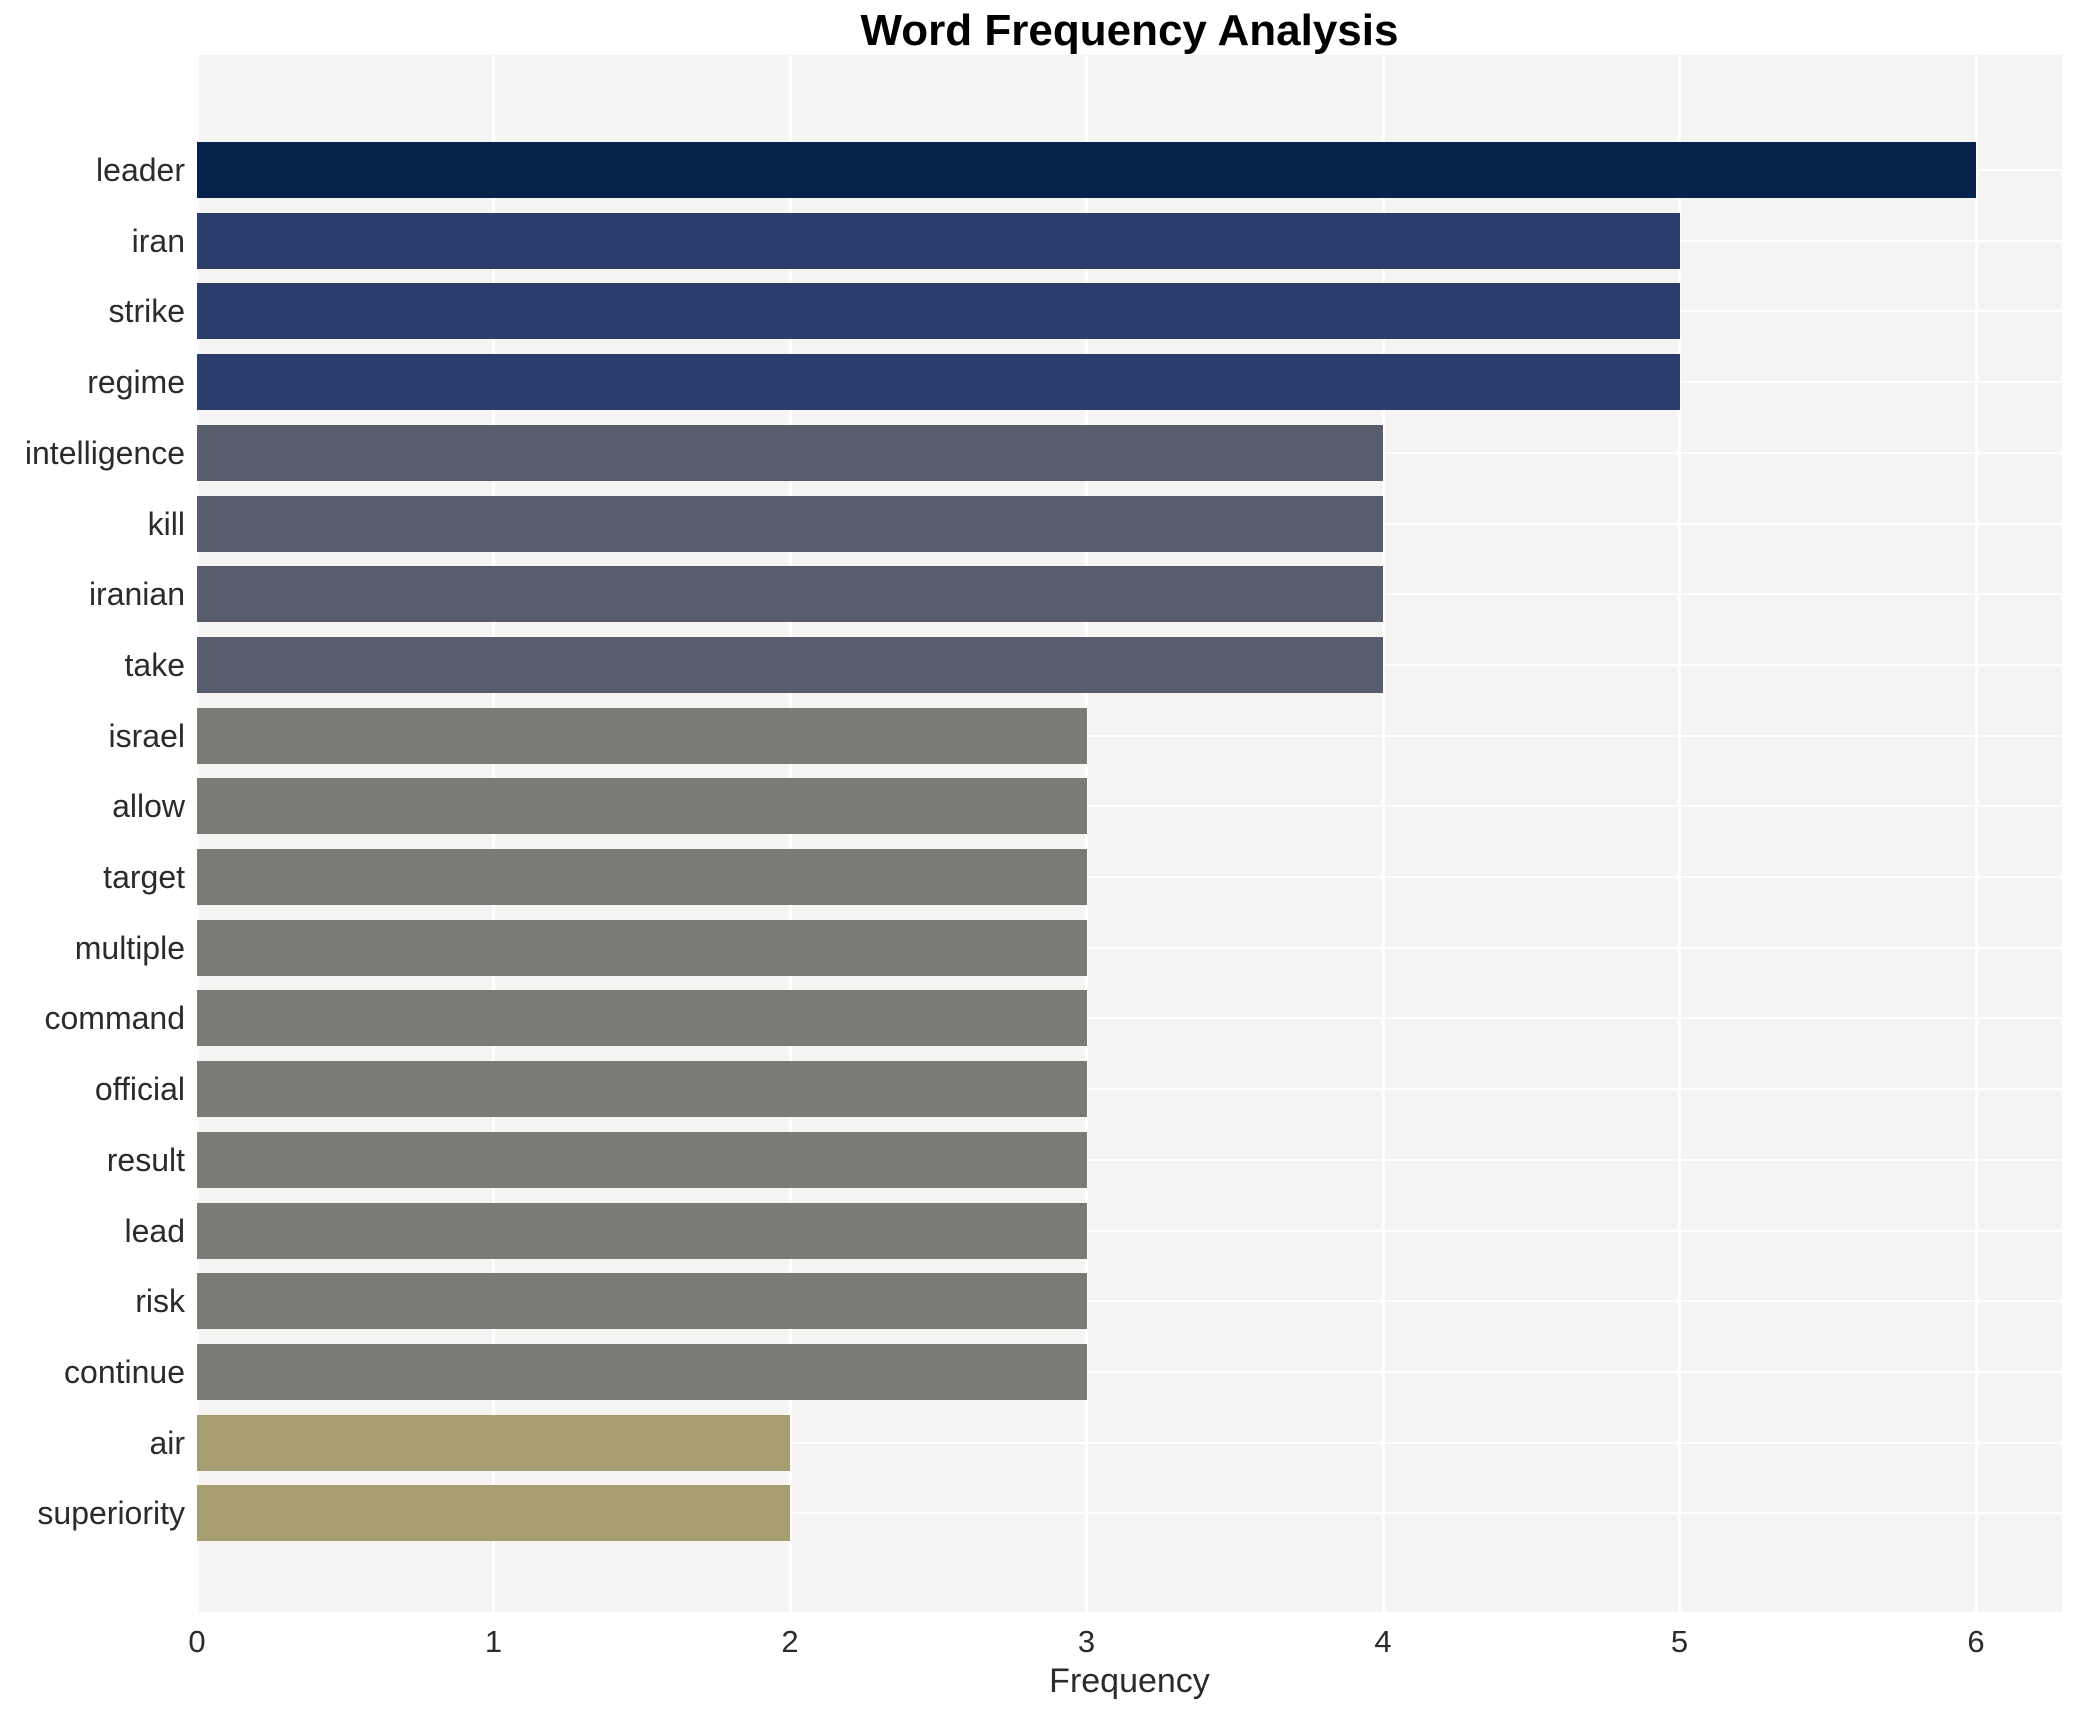 The image size is (2076, 1710). I want to click on y-tick-label-israel: israel, so click(146, 735).